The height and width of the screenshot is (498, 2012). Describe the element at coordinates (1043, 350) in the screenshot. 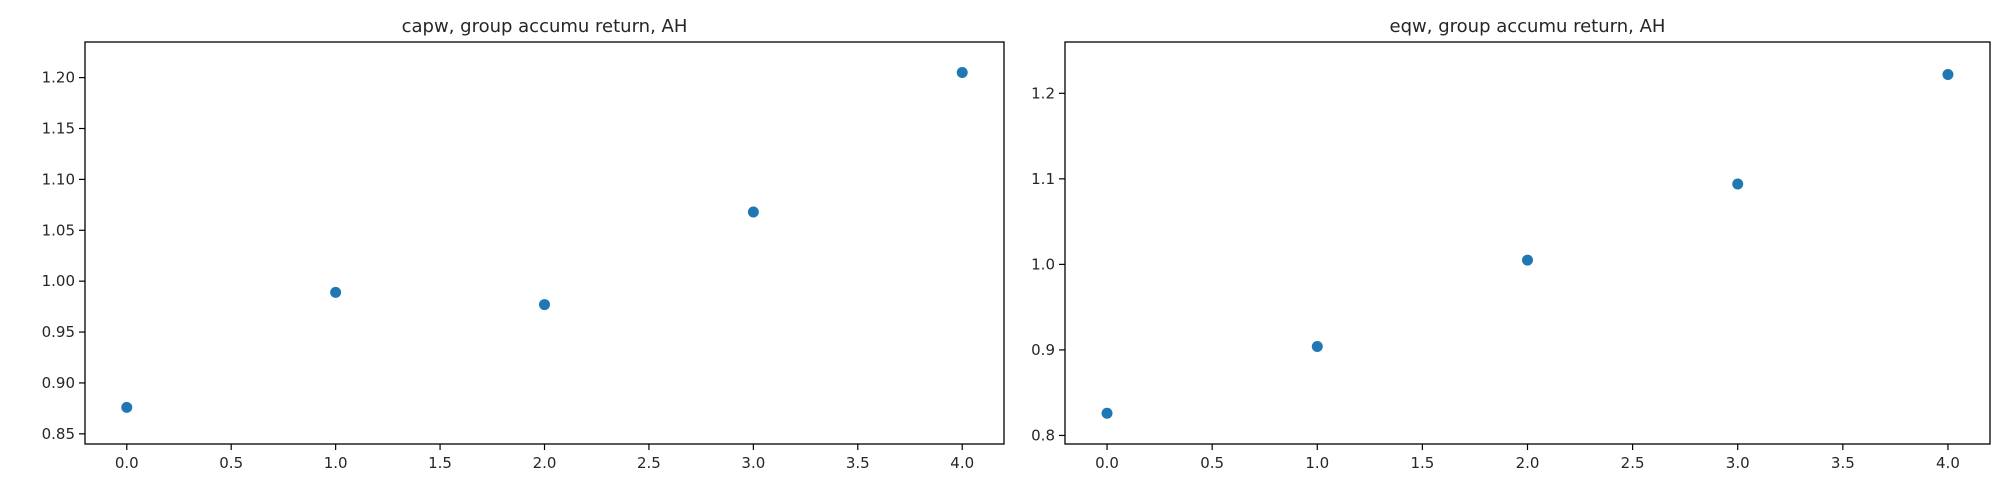

I see `y-tick-label: 0.9` at that location.